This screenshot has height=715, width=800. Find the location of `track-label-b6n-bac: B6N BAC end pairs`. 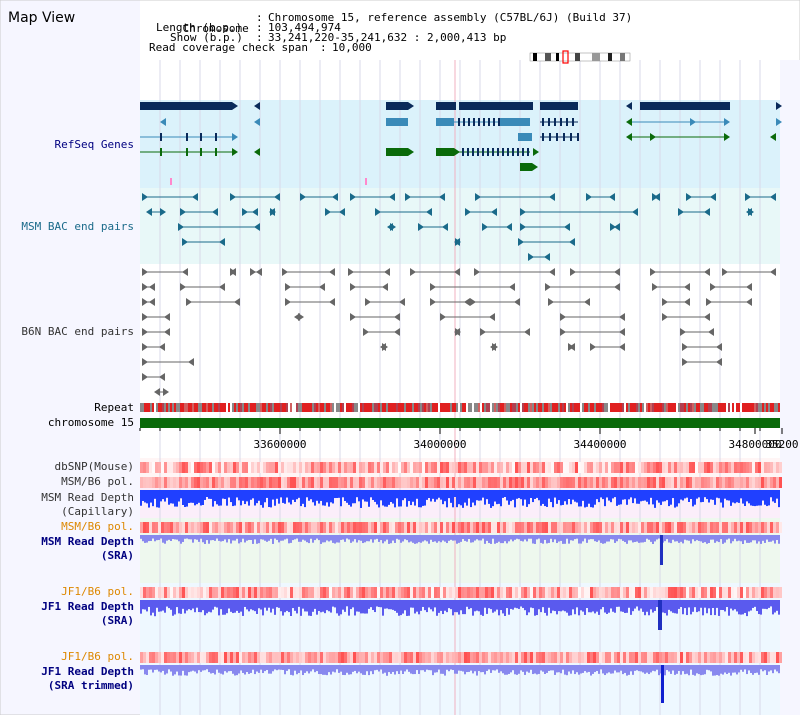

track-label-b6n-bac: B6N BAC end pairs is located at coordinates (77, 331).